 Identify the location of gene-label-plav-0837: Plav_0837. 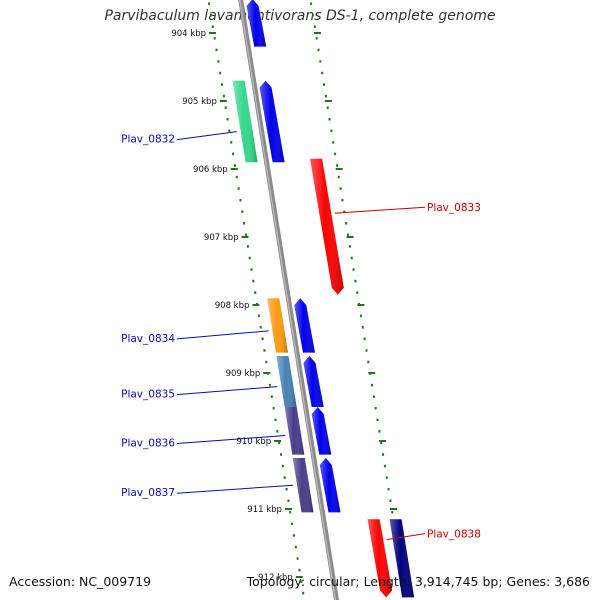
(148, 493).